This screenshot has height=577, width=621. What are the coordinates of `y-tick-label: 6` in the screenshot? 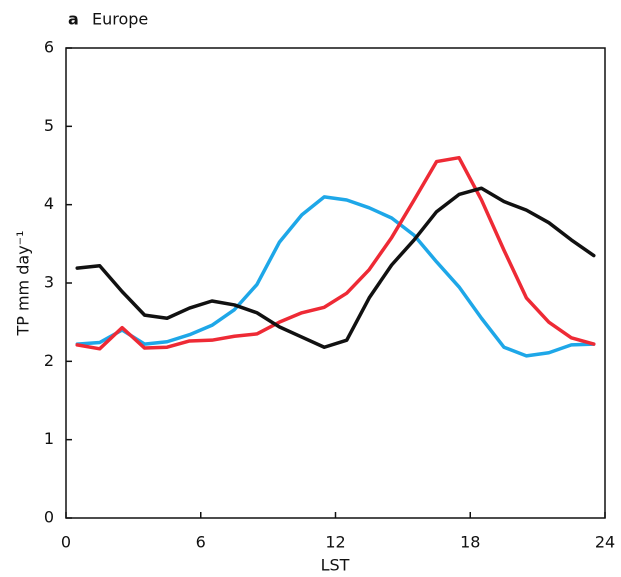 It's located at (49, 47).